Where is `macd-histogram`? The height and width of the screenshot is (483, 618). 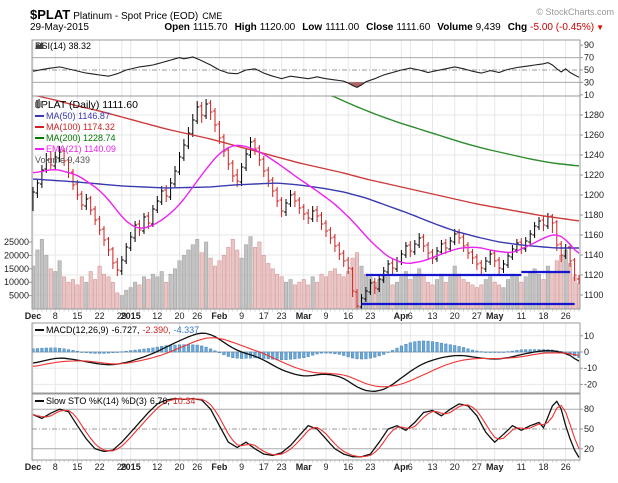
macd-histogram is located at coordinates (306, 350).